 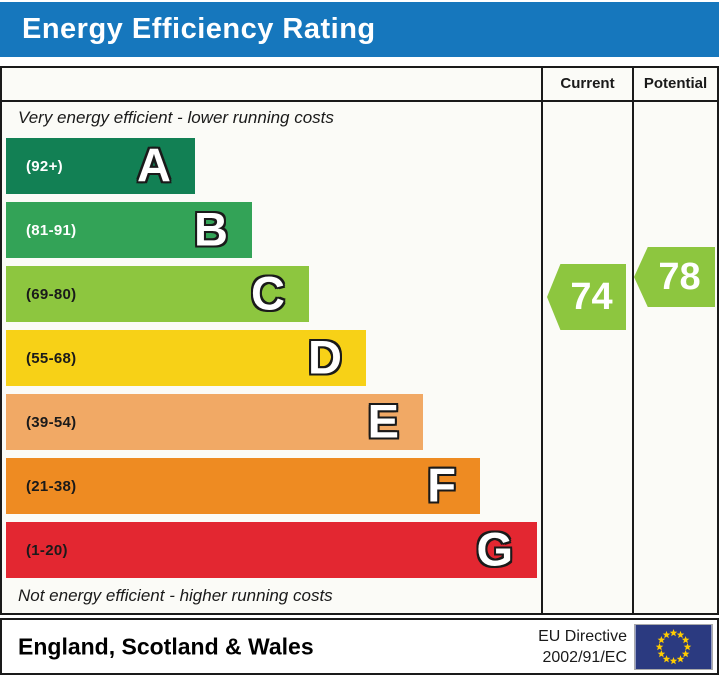 I want to click on page-title: Energy Efficiency Rating, so click(x=199, y=29).